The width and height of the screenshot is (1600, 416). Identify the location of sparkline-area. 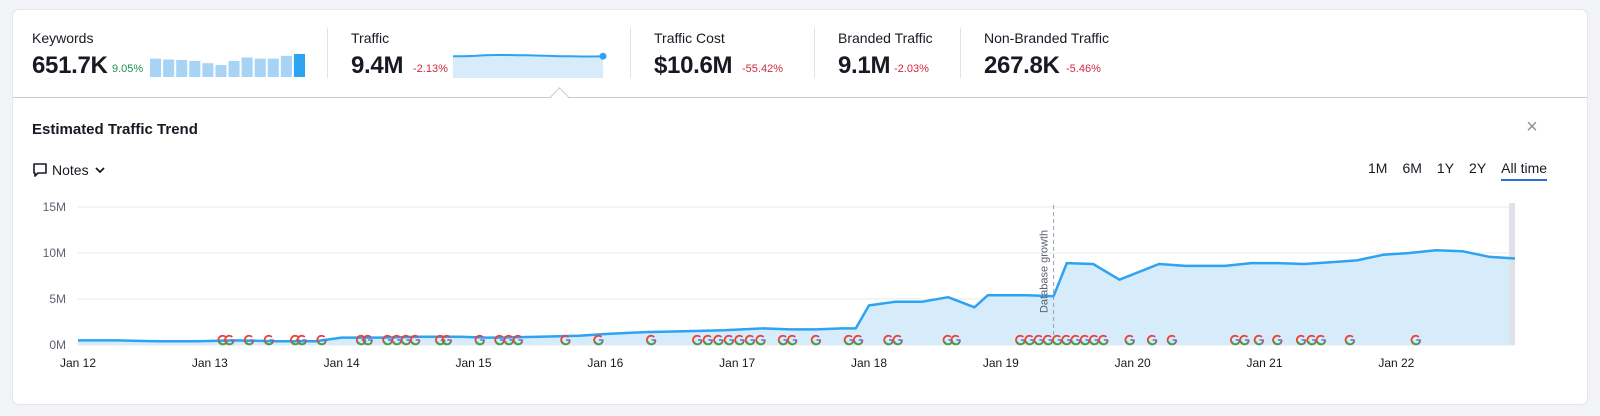
(528, 66).